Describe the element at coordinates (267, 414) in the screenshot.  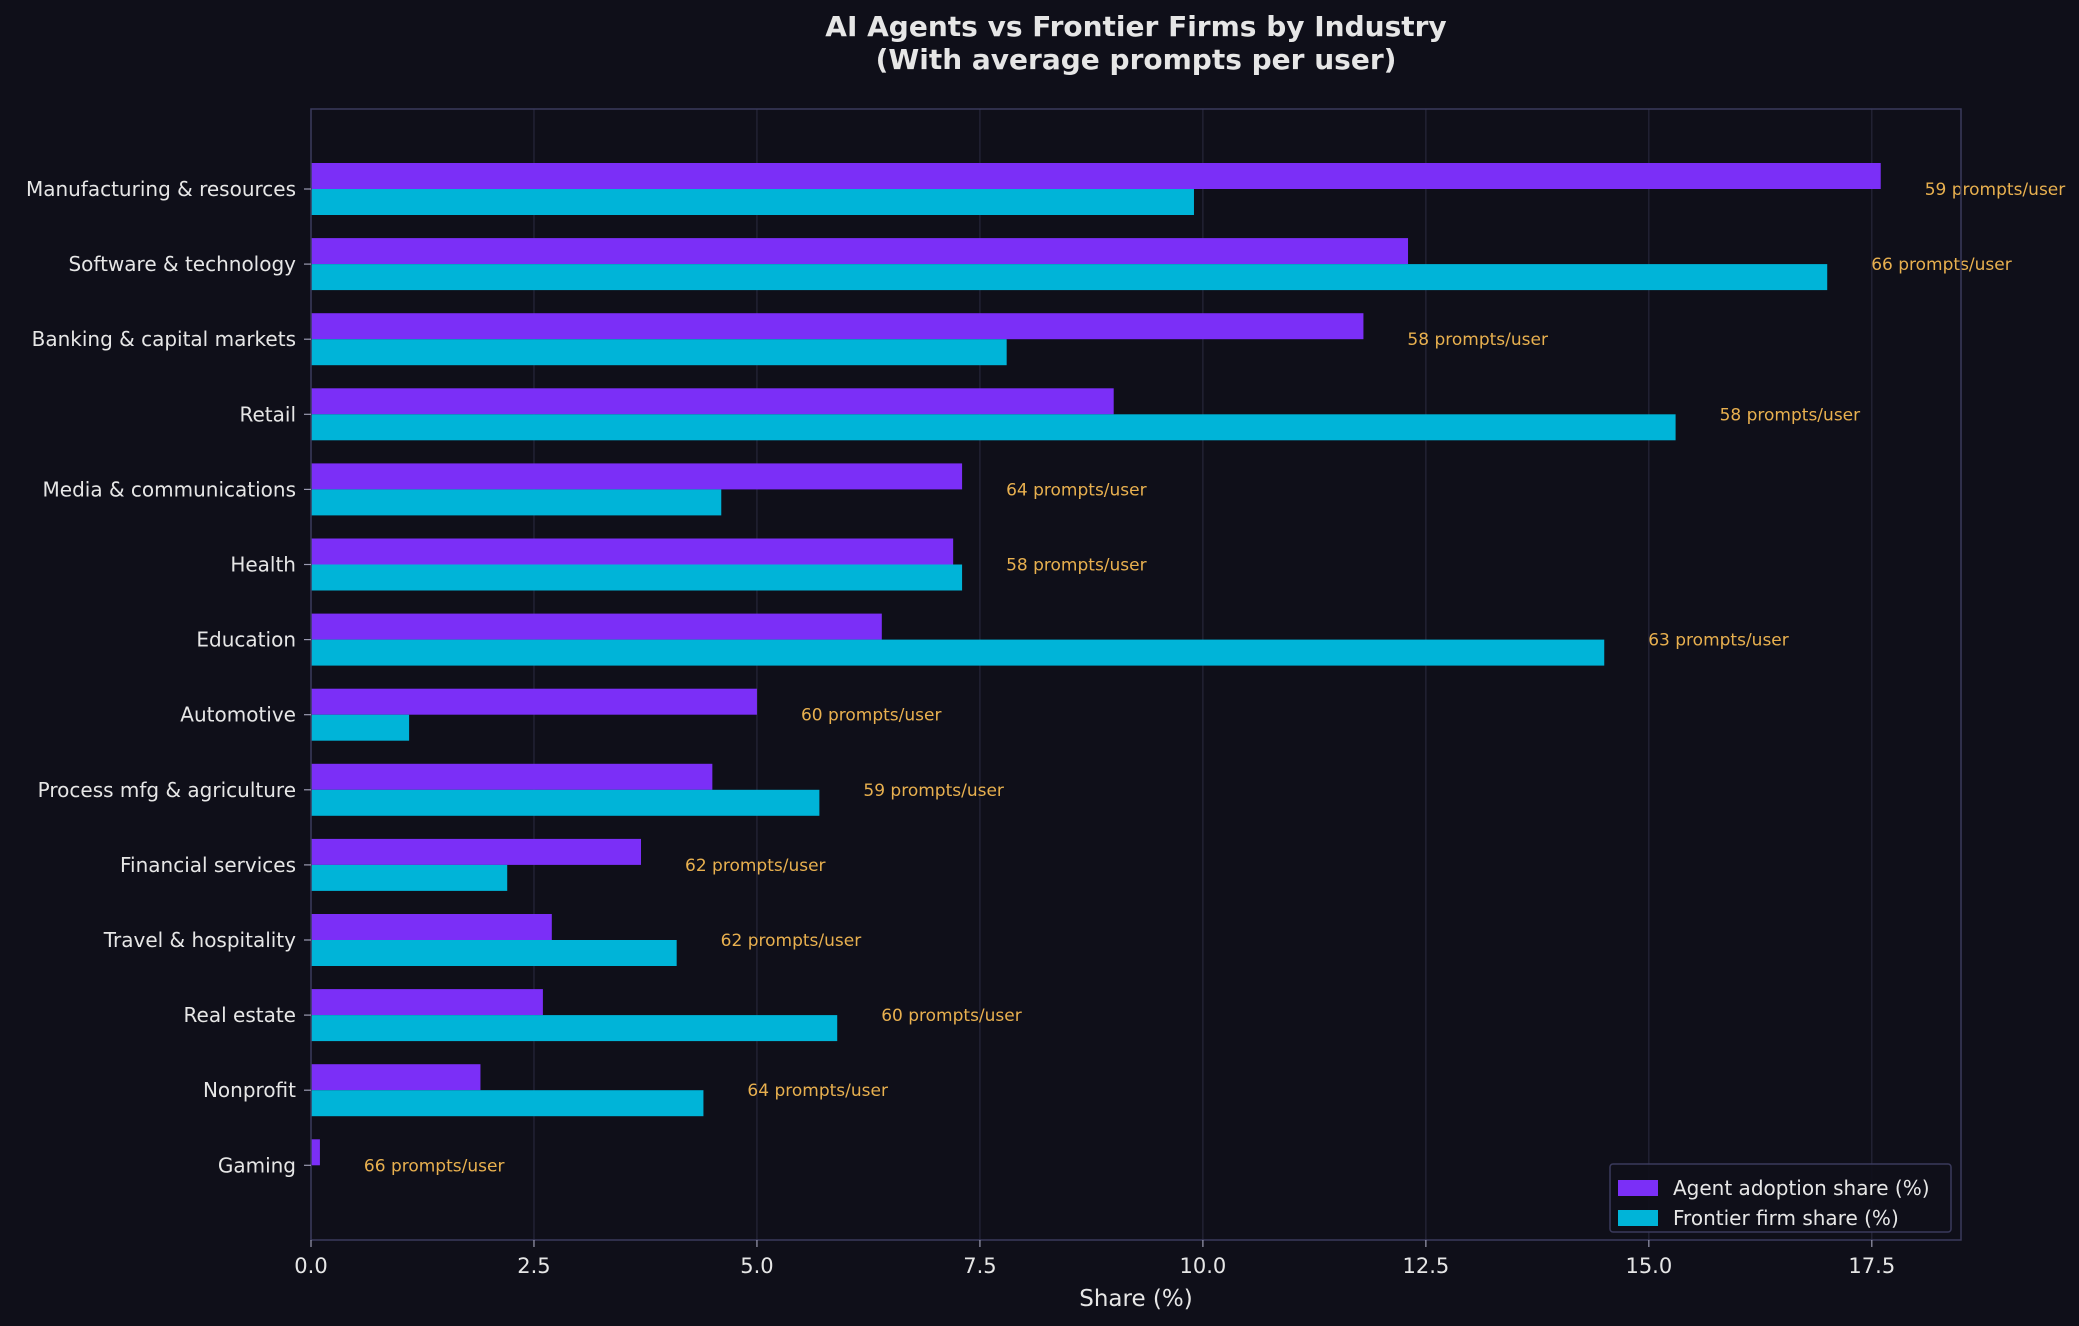
I see `category-label: Retail` at that location.